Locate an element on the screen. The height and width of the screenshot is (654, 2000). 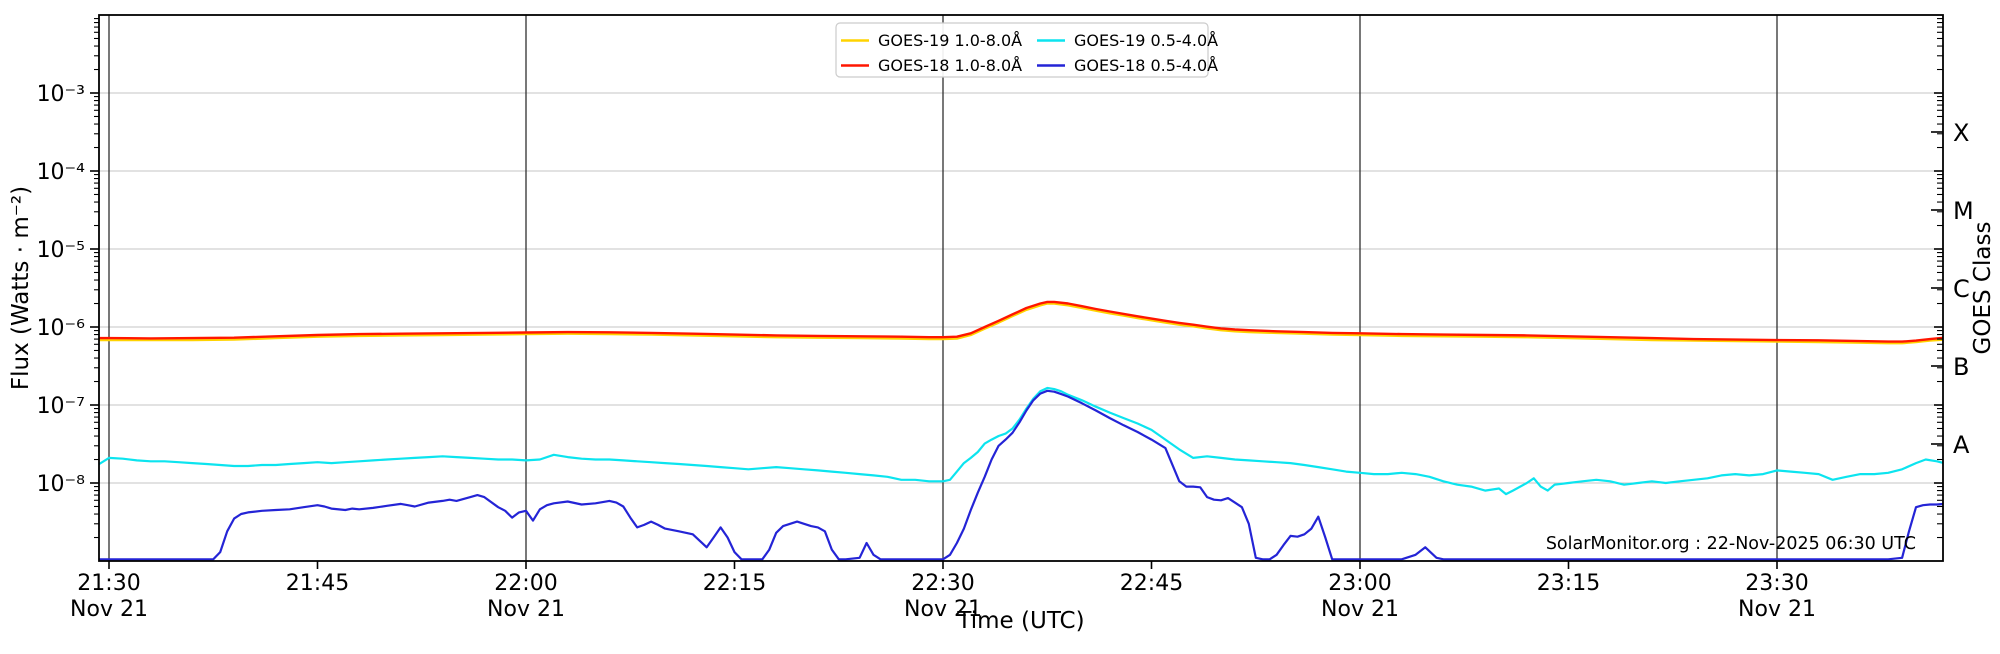
goes-class-label: B is located at coordinates (1961, 367).